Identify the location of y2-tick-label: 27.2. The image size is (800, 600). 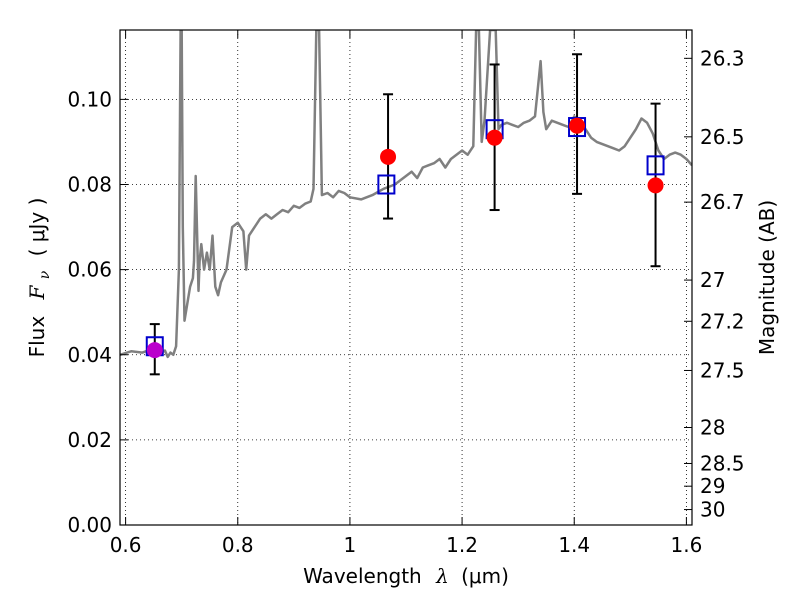
(722, 321).